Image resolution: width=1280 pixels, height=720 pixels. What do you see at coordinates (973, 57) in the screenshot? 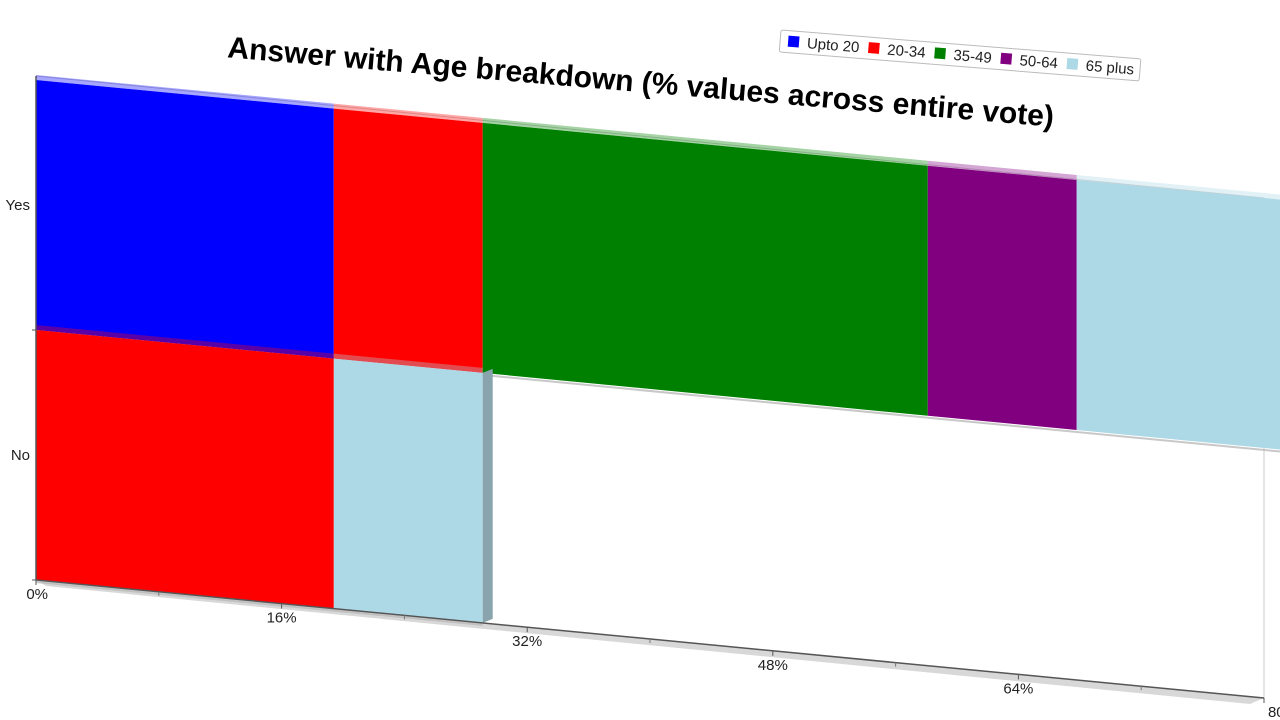
I see `legend-label: 35-49` at bounding box center [973, 57].